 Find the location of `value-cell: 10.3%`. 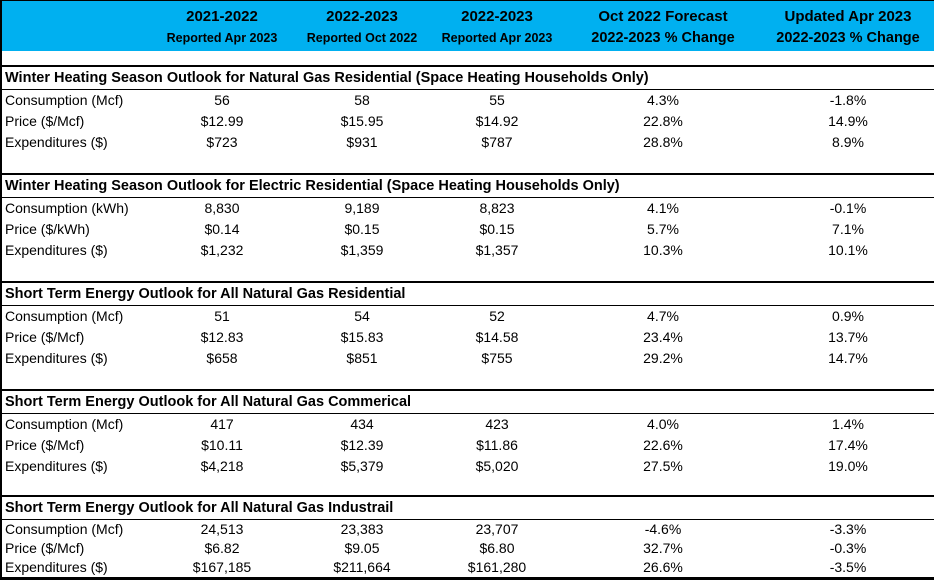

value-cell: 10.3% is located at coordinates (663, 250).